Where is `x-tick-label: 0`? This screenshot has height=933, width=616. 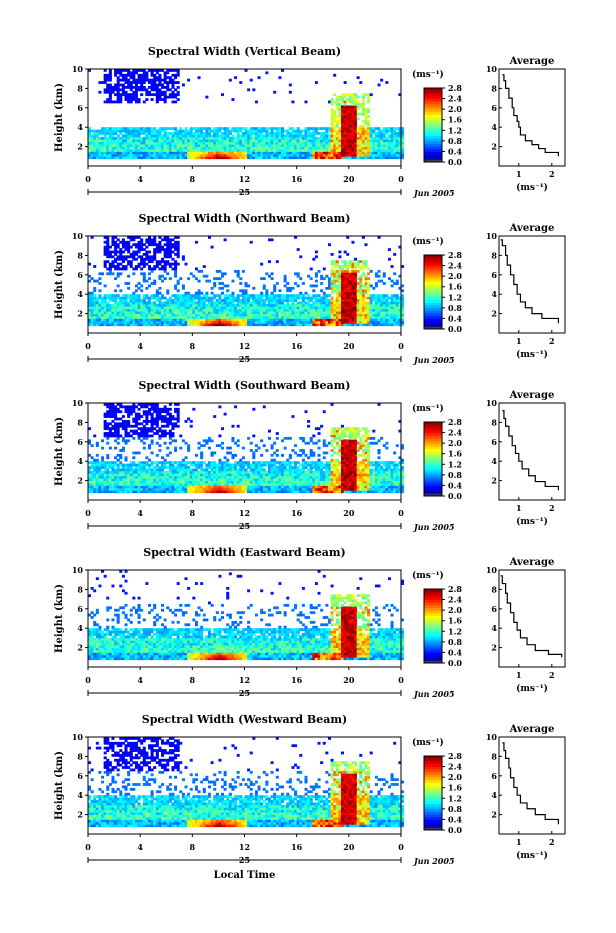
x-tick-label: 0 is located at coordinates (88, 179).